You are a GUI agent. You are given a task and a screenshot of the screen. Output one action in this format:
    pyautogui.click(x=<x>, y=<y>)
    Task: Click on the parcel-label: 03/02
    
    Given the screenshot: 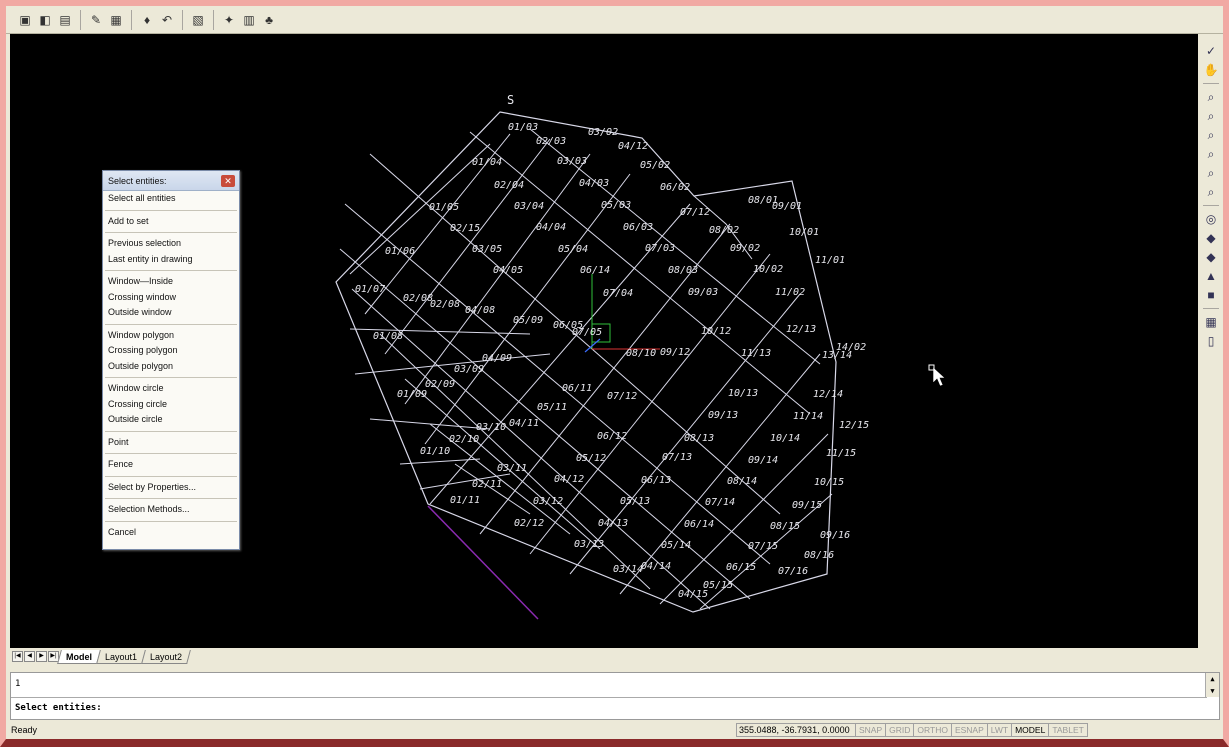 What is the action you would take?
    pyautogui.click(x=603, y=132)
    